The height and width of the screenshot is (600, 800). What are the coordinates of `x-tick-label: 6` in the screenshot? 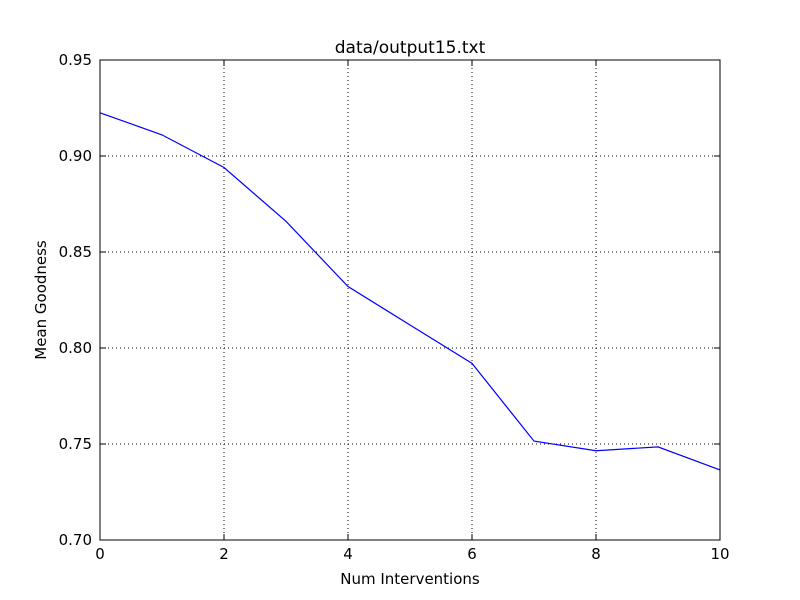 It's located at (472, 554).